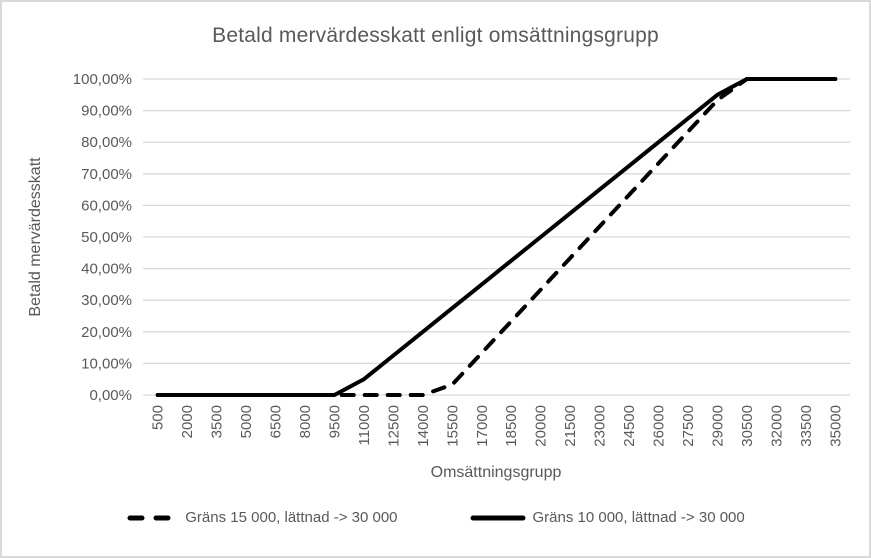 This screenshot has height=558, width=871. What do you see at coordinates (276, 421) in the screenshot?
I see `x-tick-label: 6500` at bounding box center [276, 421].